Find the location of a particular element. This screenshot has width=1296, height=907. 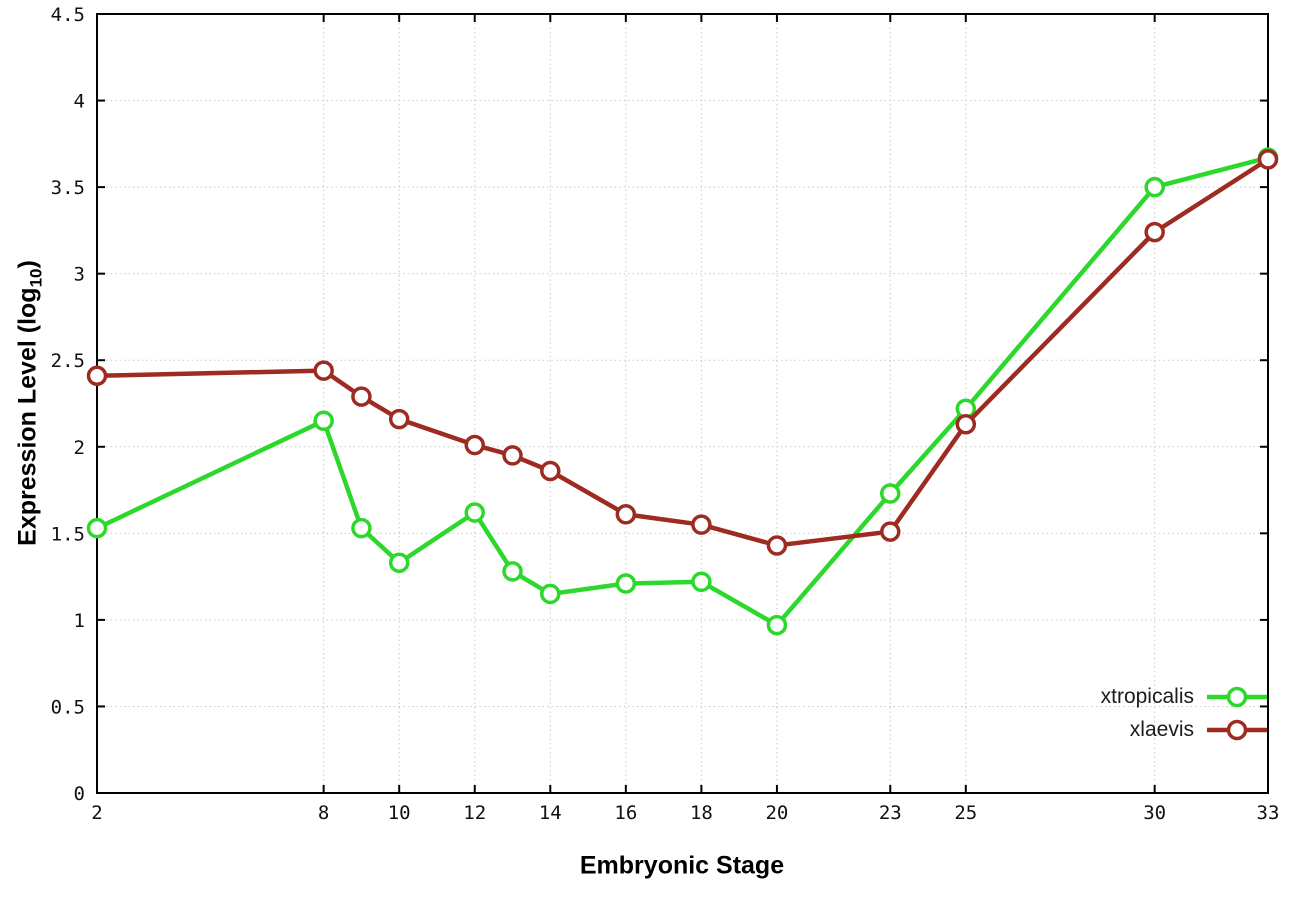

y-tick-label: 4 is located at coordinates (79, 102).